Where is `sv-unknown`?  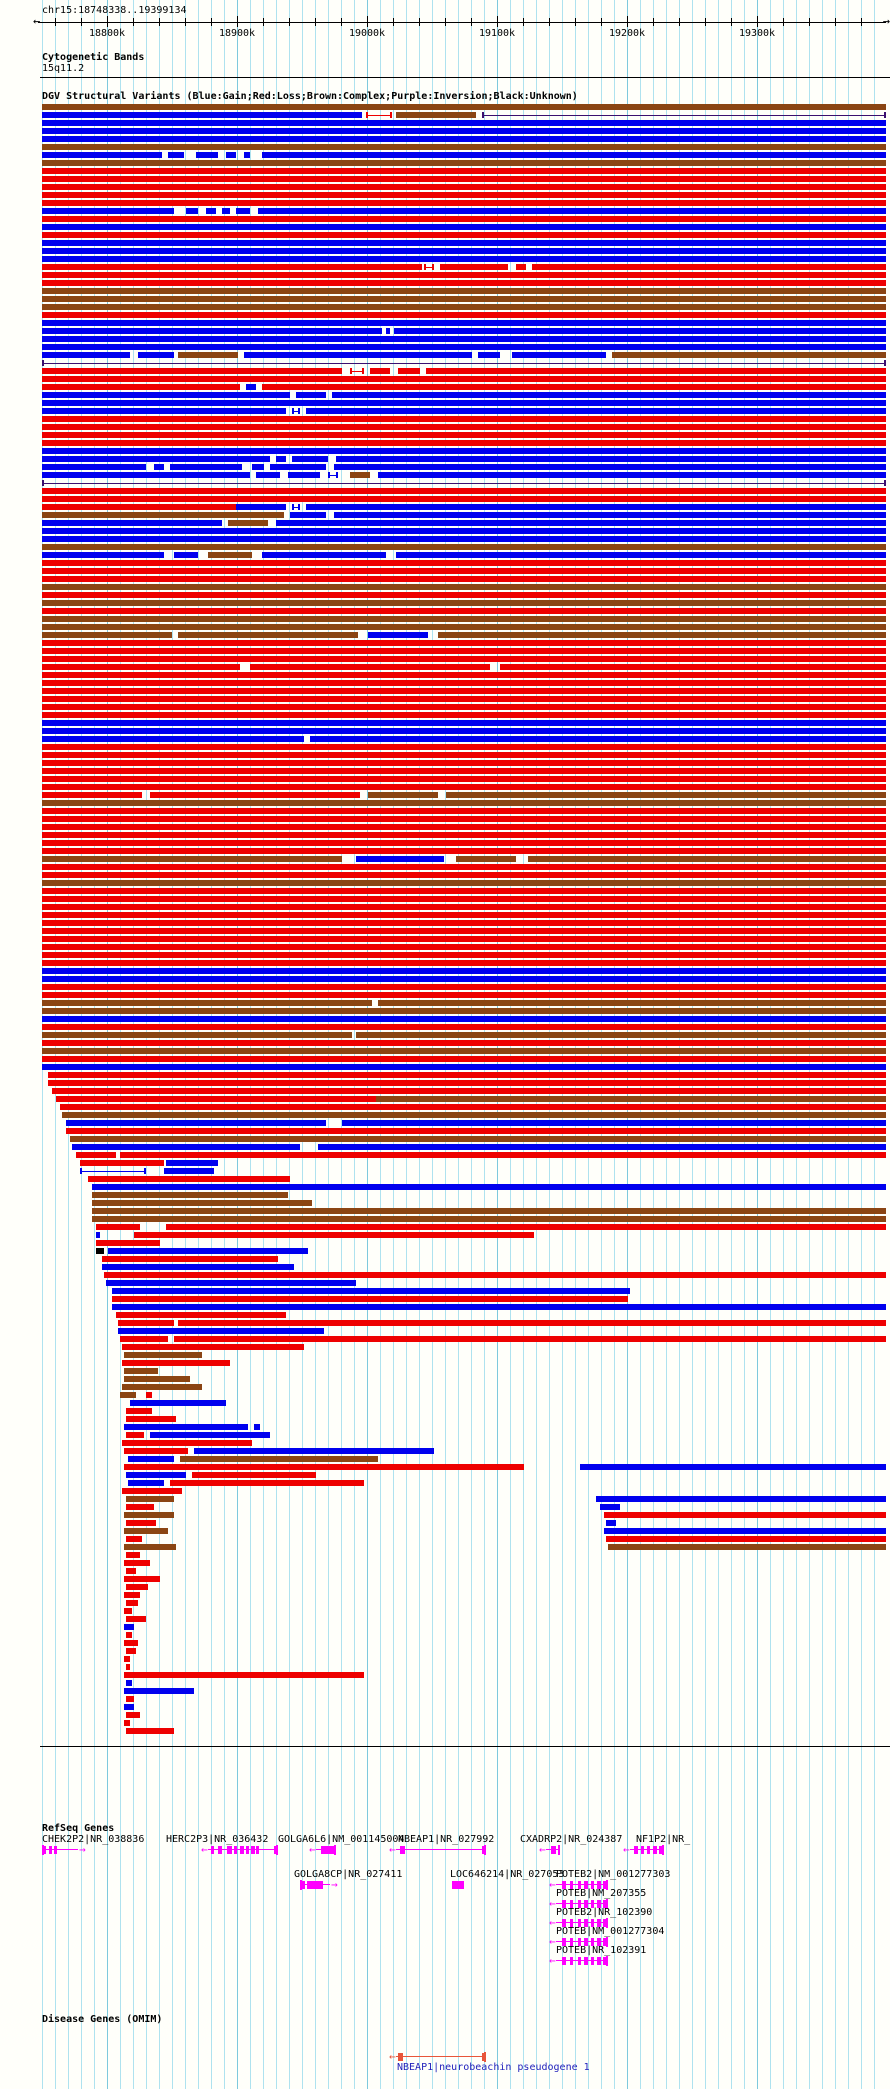 sv-unknown is located at coordinates (100, 1251).